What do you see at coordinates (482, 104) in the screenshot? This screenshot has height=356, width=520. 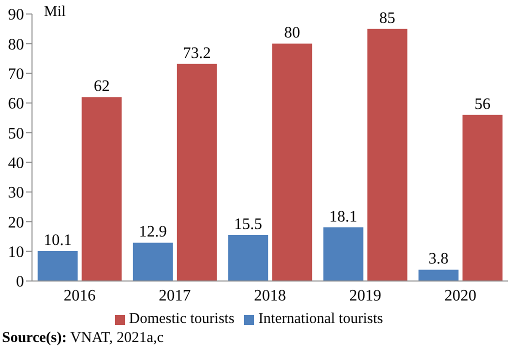 I see `data-label: 56` at bounding box center [482, 104].